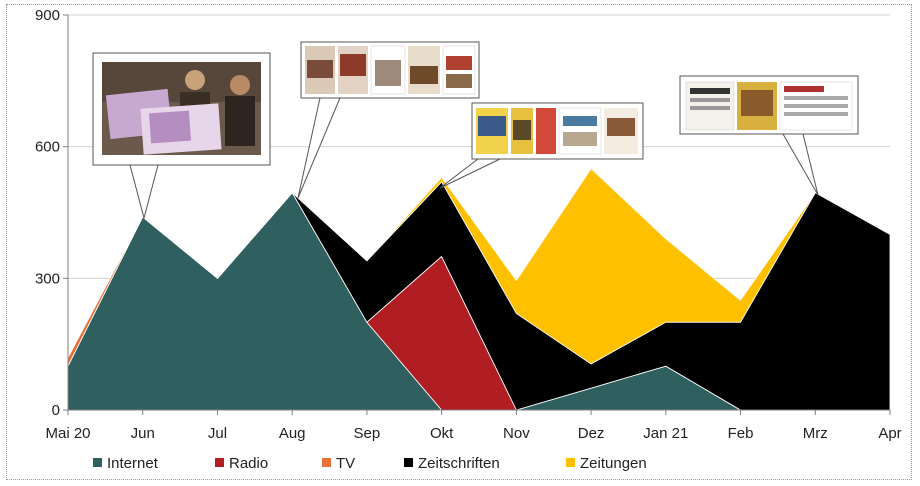 The width and height of the screenshot is (920, 486). I want to click on legend-label-zeitschriften: Zeitschriften, so click(459, 463).